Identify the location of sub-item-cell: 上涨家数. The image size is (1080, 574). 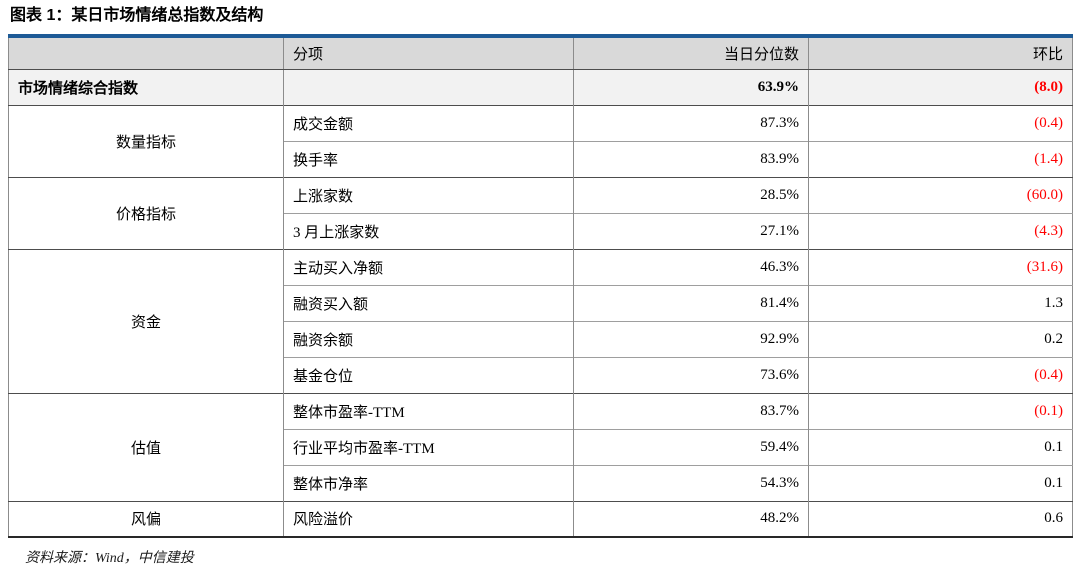
(428, 194).